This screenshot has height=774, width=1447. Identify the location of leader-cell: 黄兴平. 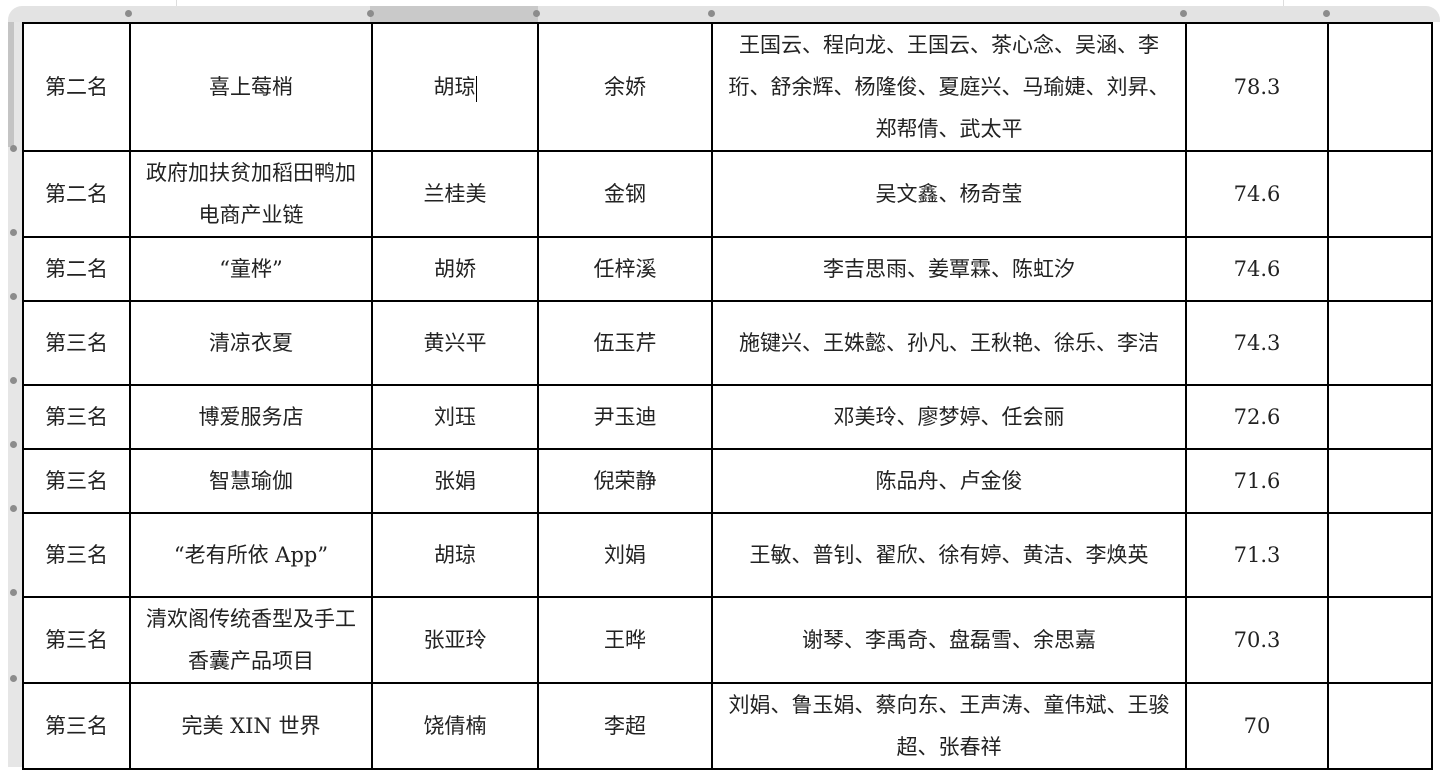
(455, 343).